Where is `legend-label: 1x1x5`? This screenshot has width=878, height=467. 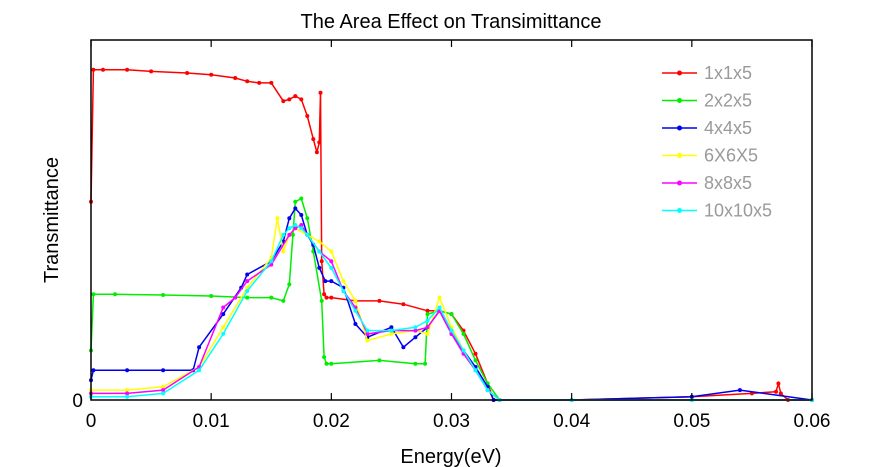 legend-label: 1x1x5 is located at coordinates (728, 73).